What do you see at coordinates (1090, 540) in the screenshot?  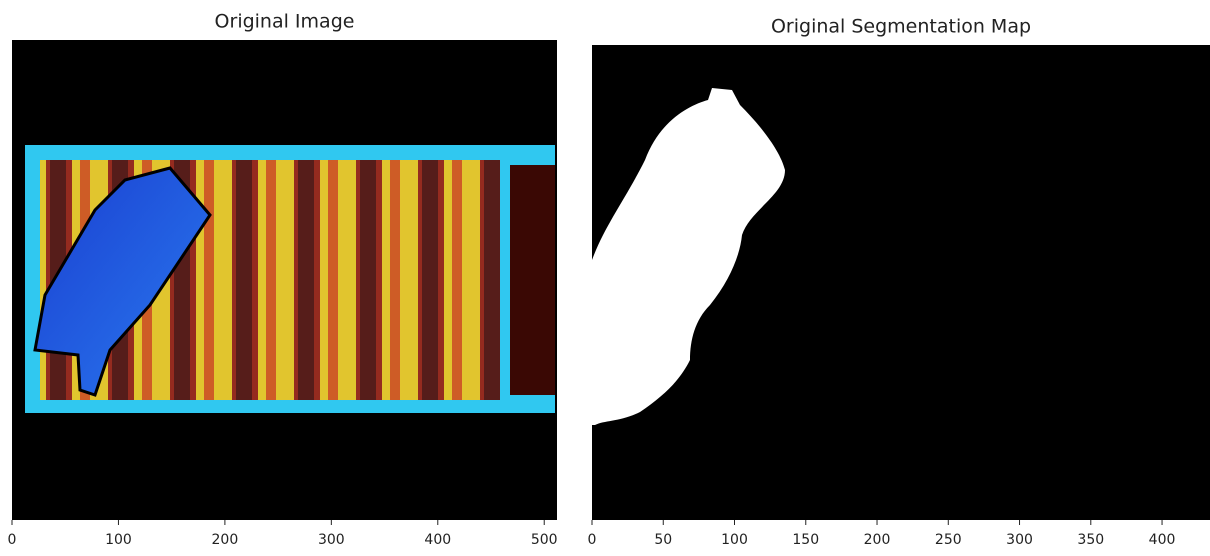 I see `x-tick-label: 350` at bounding box center [1090, 540].